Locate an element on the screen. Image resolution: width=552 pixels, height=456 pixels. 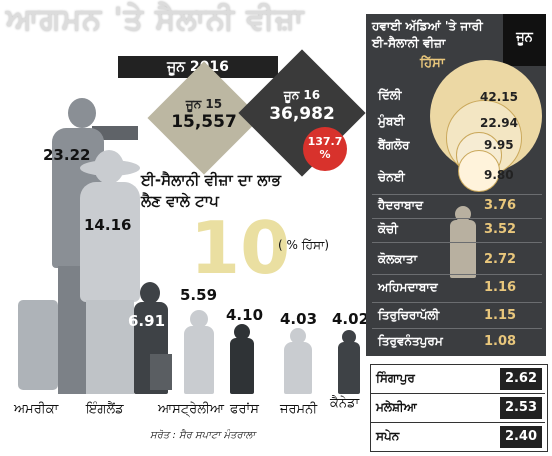
france-name: ਫਰਾਂਸ is located at coordinates (244, 409).